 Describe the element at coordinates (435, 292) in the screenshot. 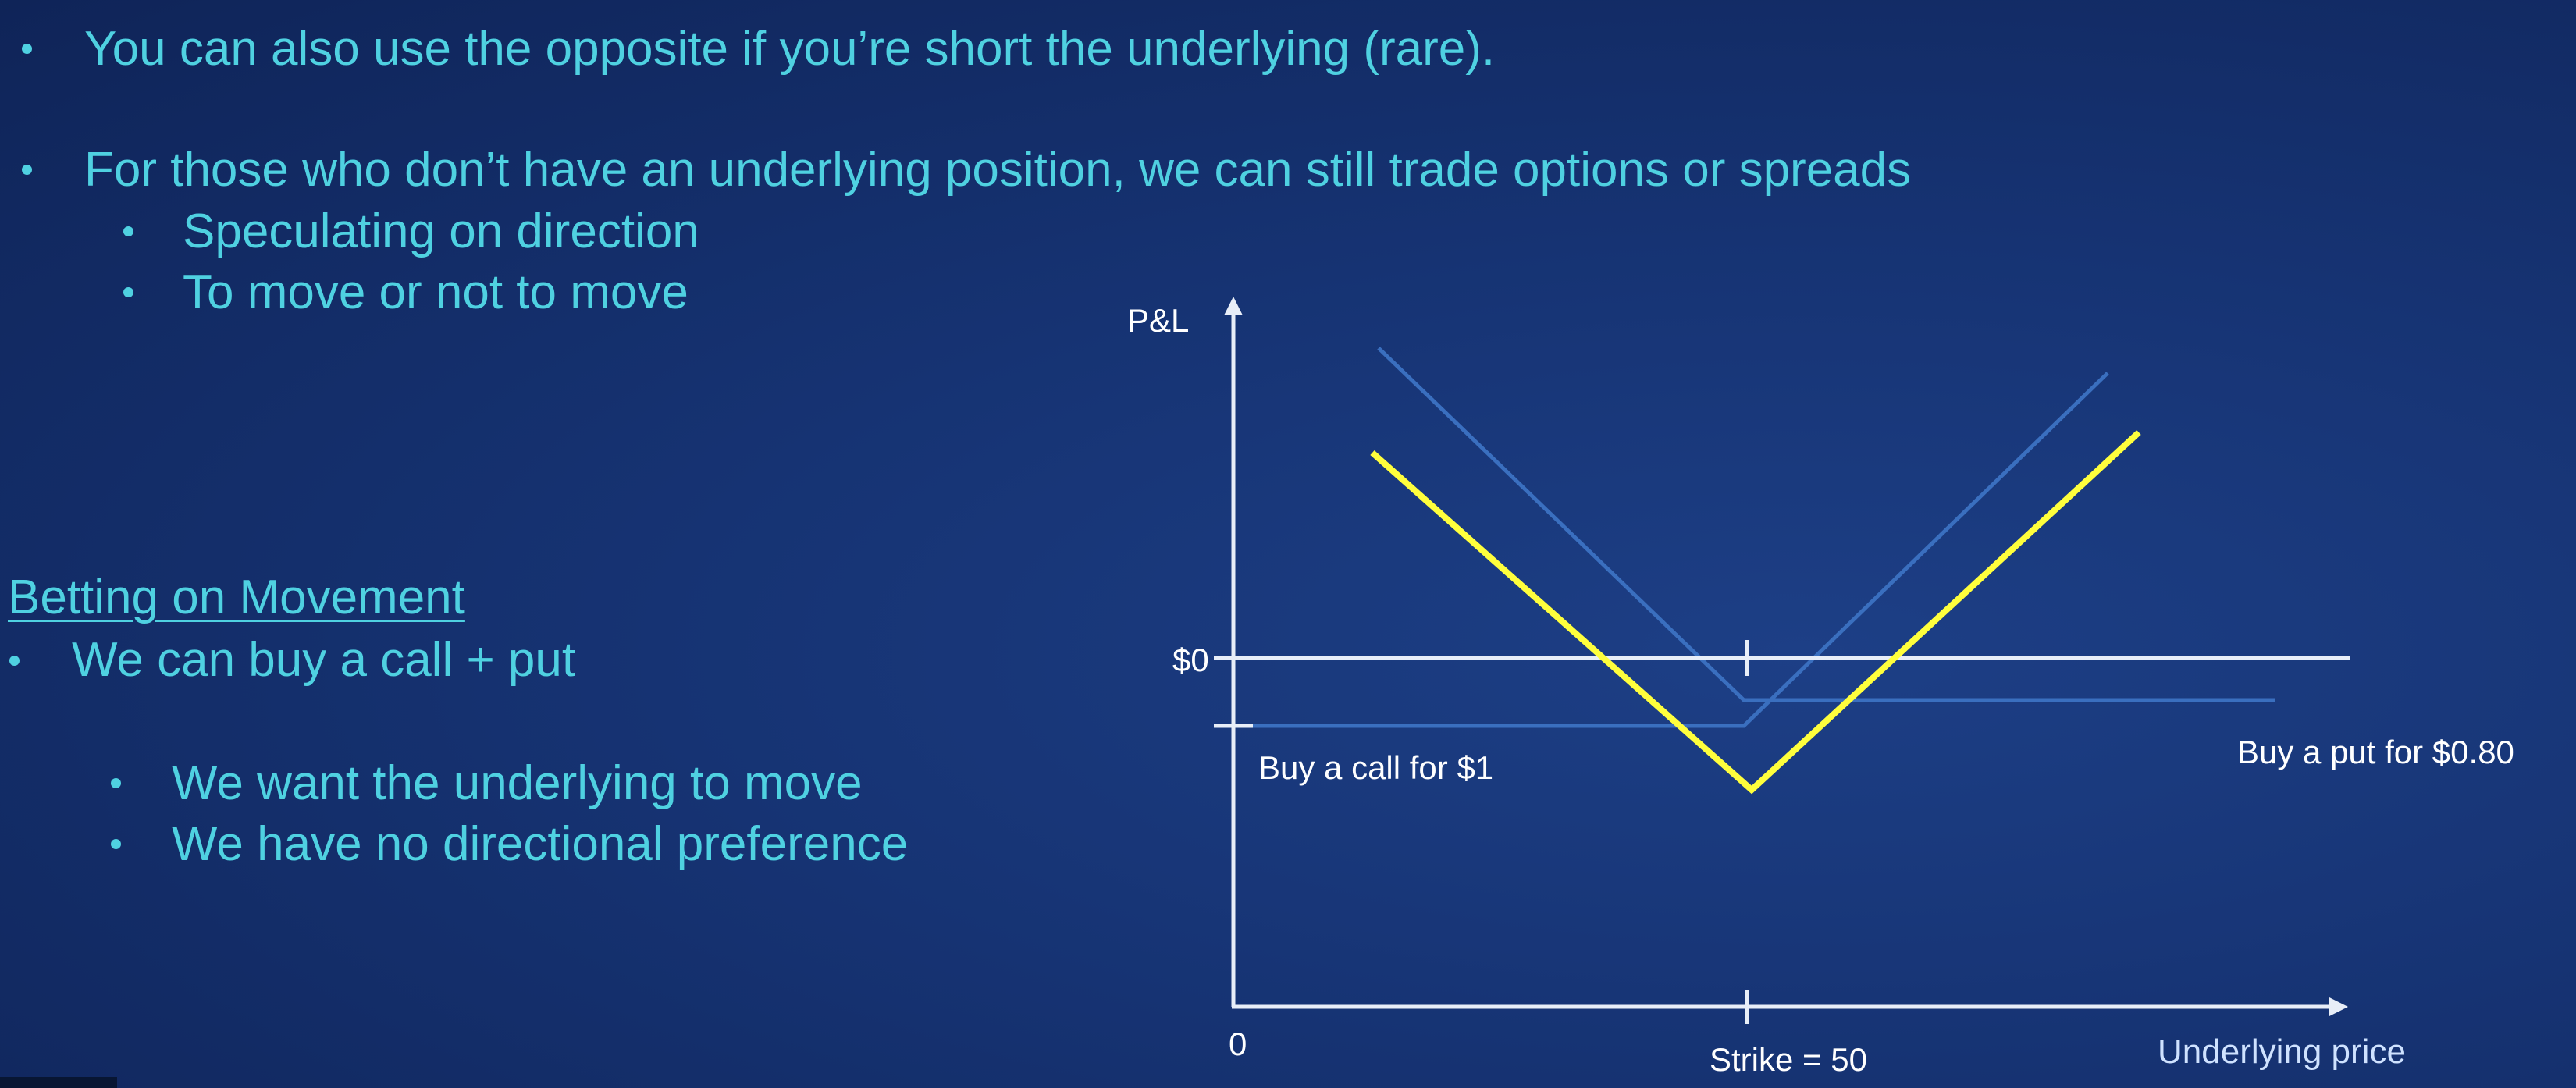

I see `sub-bullet-move: To move or not to move` at that location.